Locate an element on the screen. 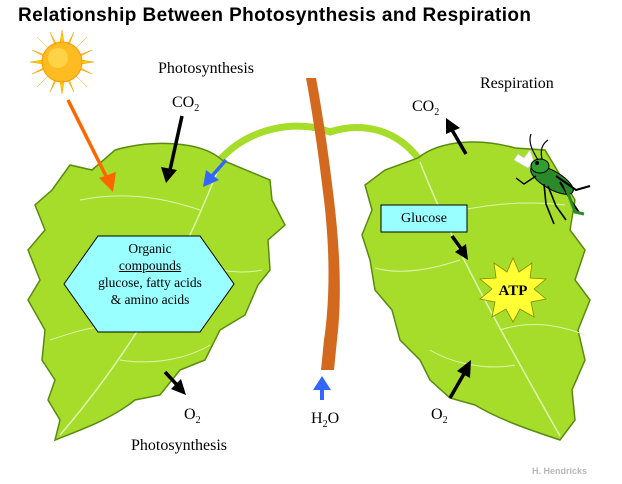 The height and width of the screenshot is (484, 622). co2-left-subscript: 2 is located at coordinates (197, 108).